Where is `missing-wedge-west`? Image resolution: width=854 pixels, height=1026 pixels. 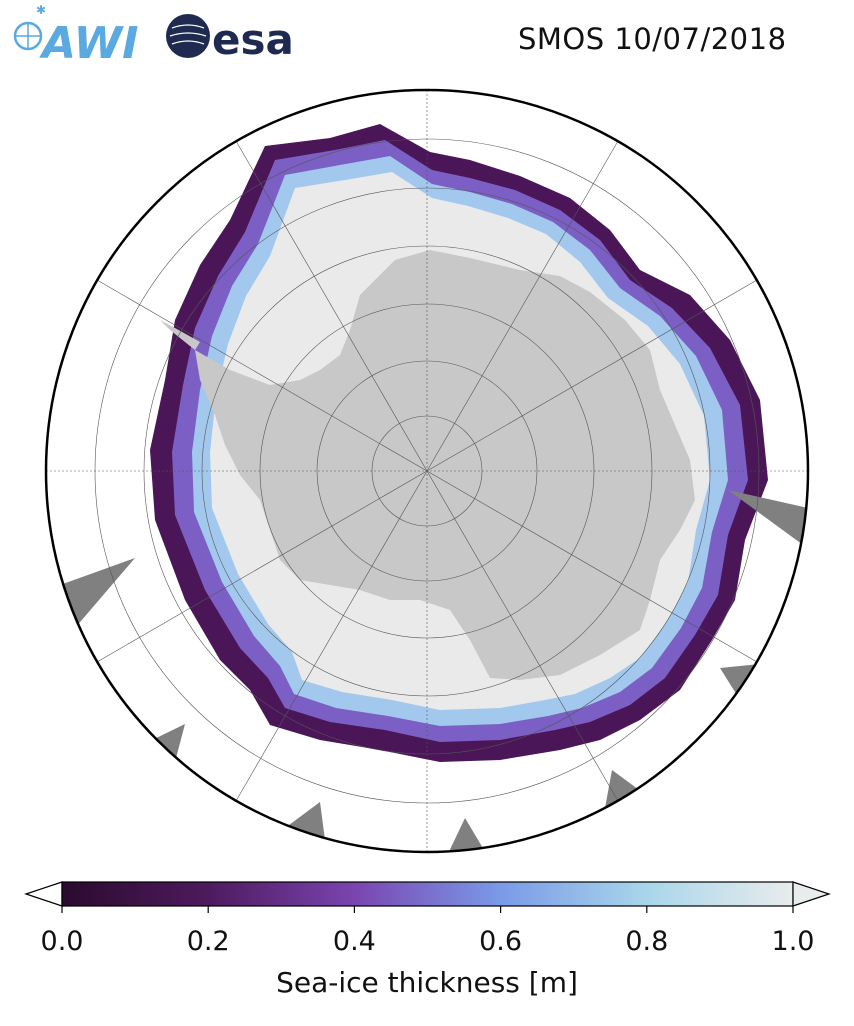 missing-wedge-west is located at coordinates (97, 593).